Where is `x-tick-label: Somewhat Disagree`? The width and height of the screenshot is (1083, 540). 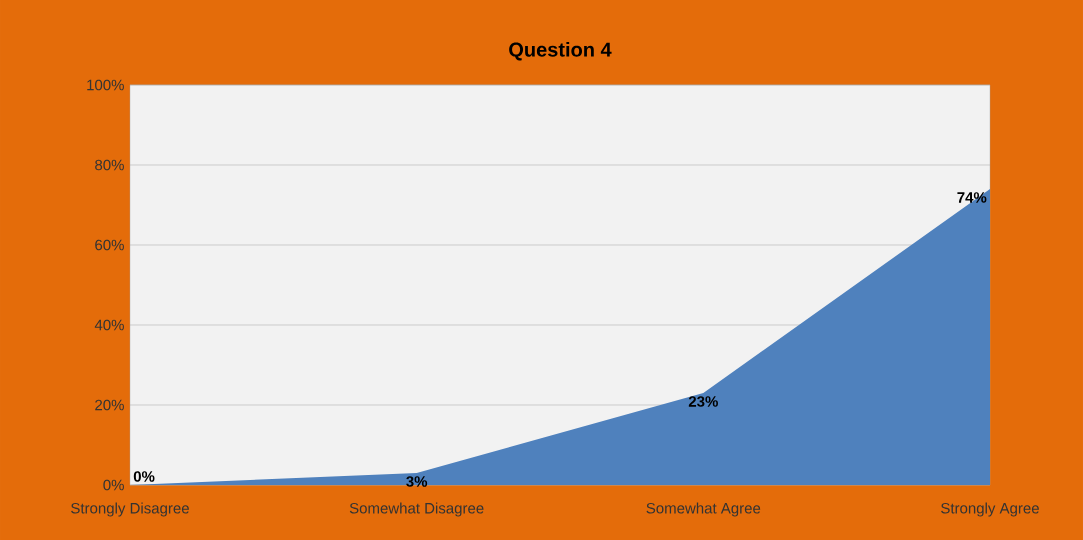 x-tick-label: Somewhat Disagree is located at coordinates (416, 509).